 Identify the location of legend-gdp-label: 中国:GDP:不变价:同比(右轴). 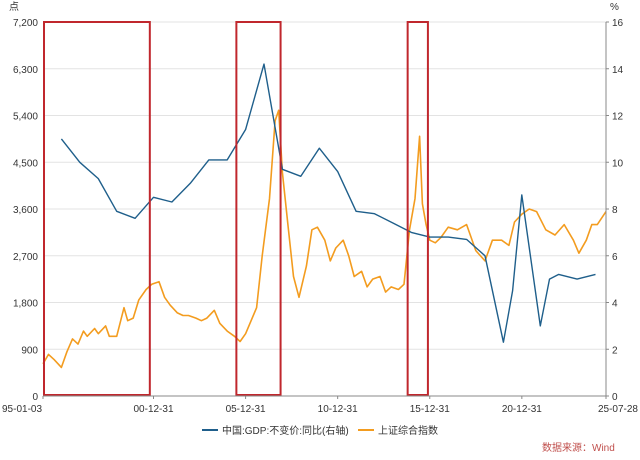
(285, 430).